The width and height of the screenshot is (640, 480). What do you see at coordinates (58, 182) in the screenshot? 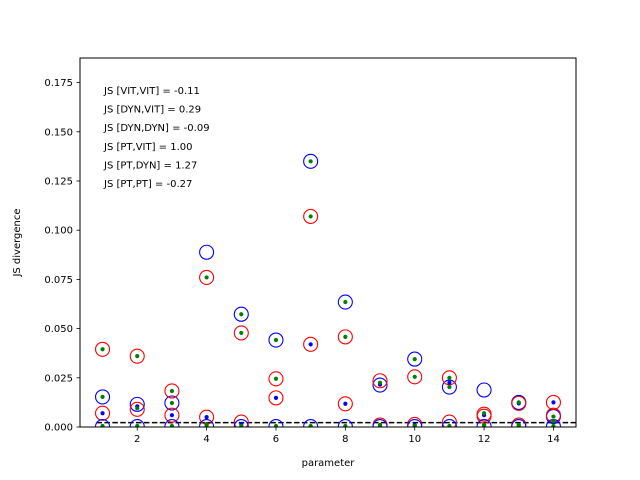
I see `y-tick-label: 0.125` at bounding box center [58, 182].